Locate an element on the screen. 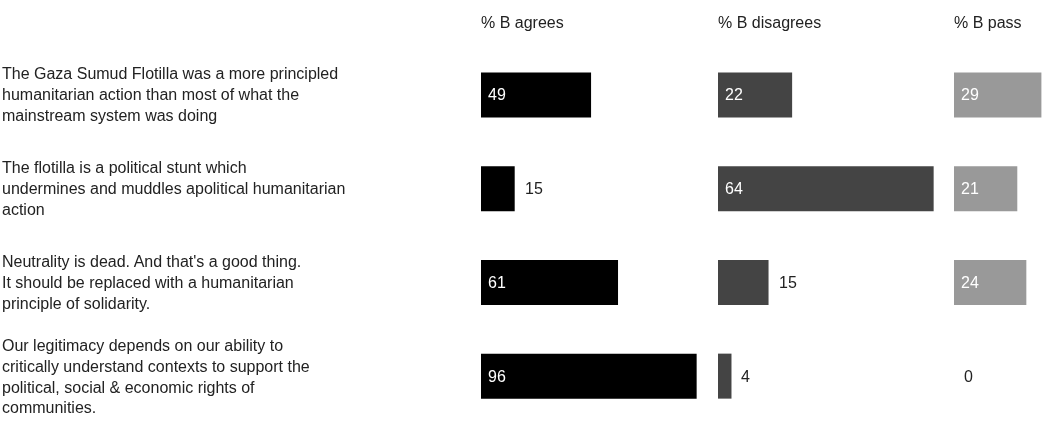 The image size is (1050, 427). y-tick-label: The flotilla is a political stunt which undermines and muddles apolitical humanitarian action is located at coordinates (174, 188).